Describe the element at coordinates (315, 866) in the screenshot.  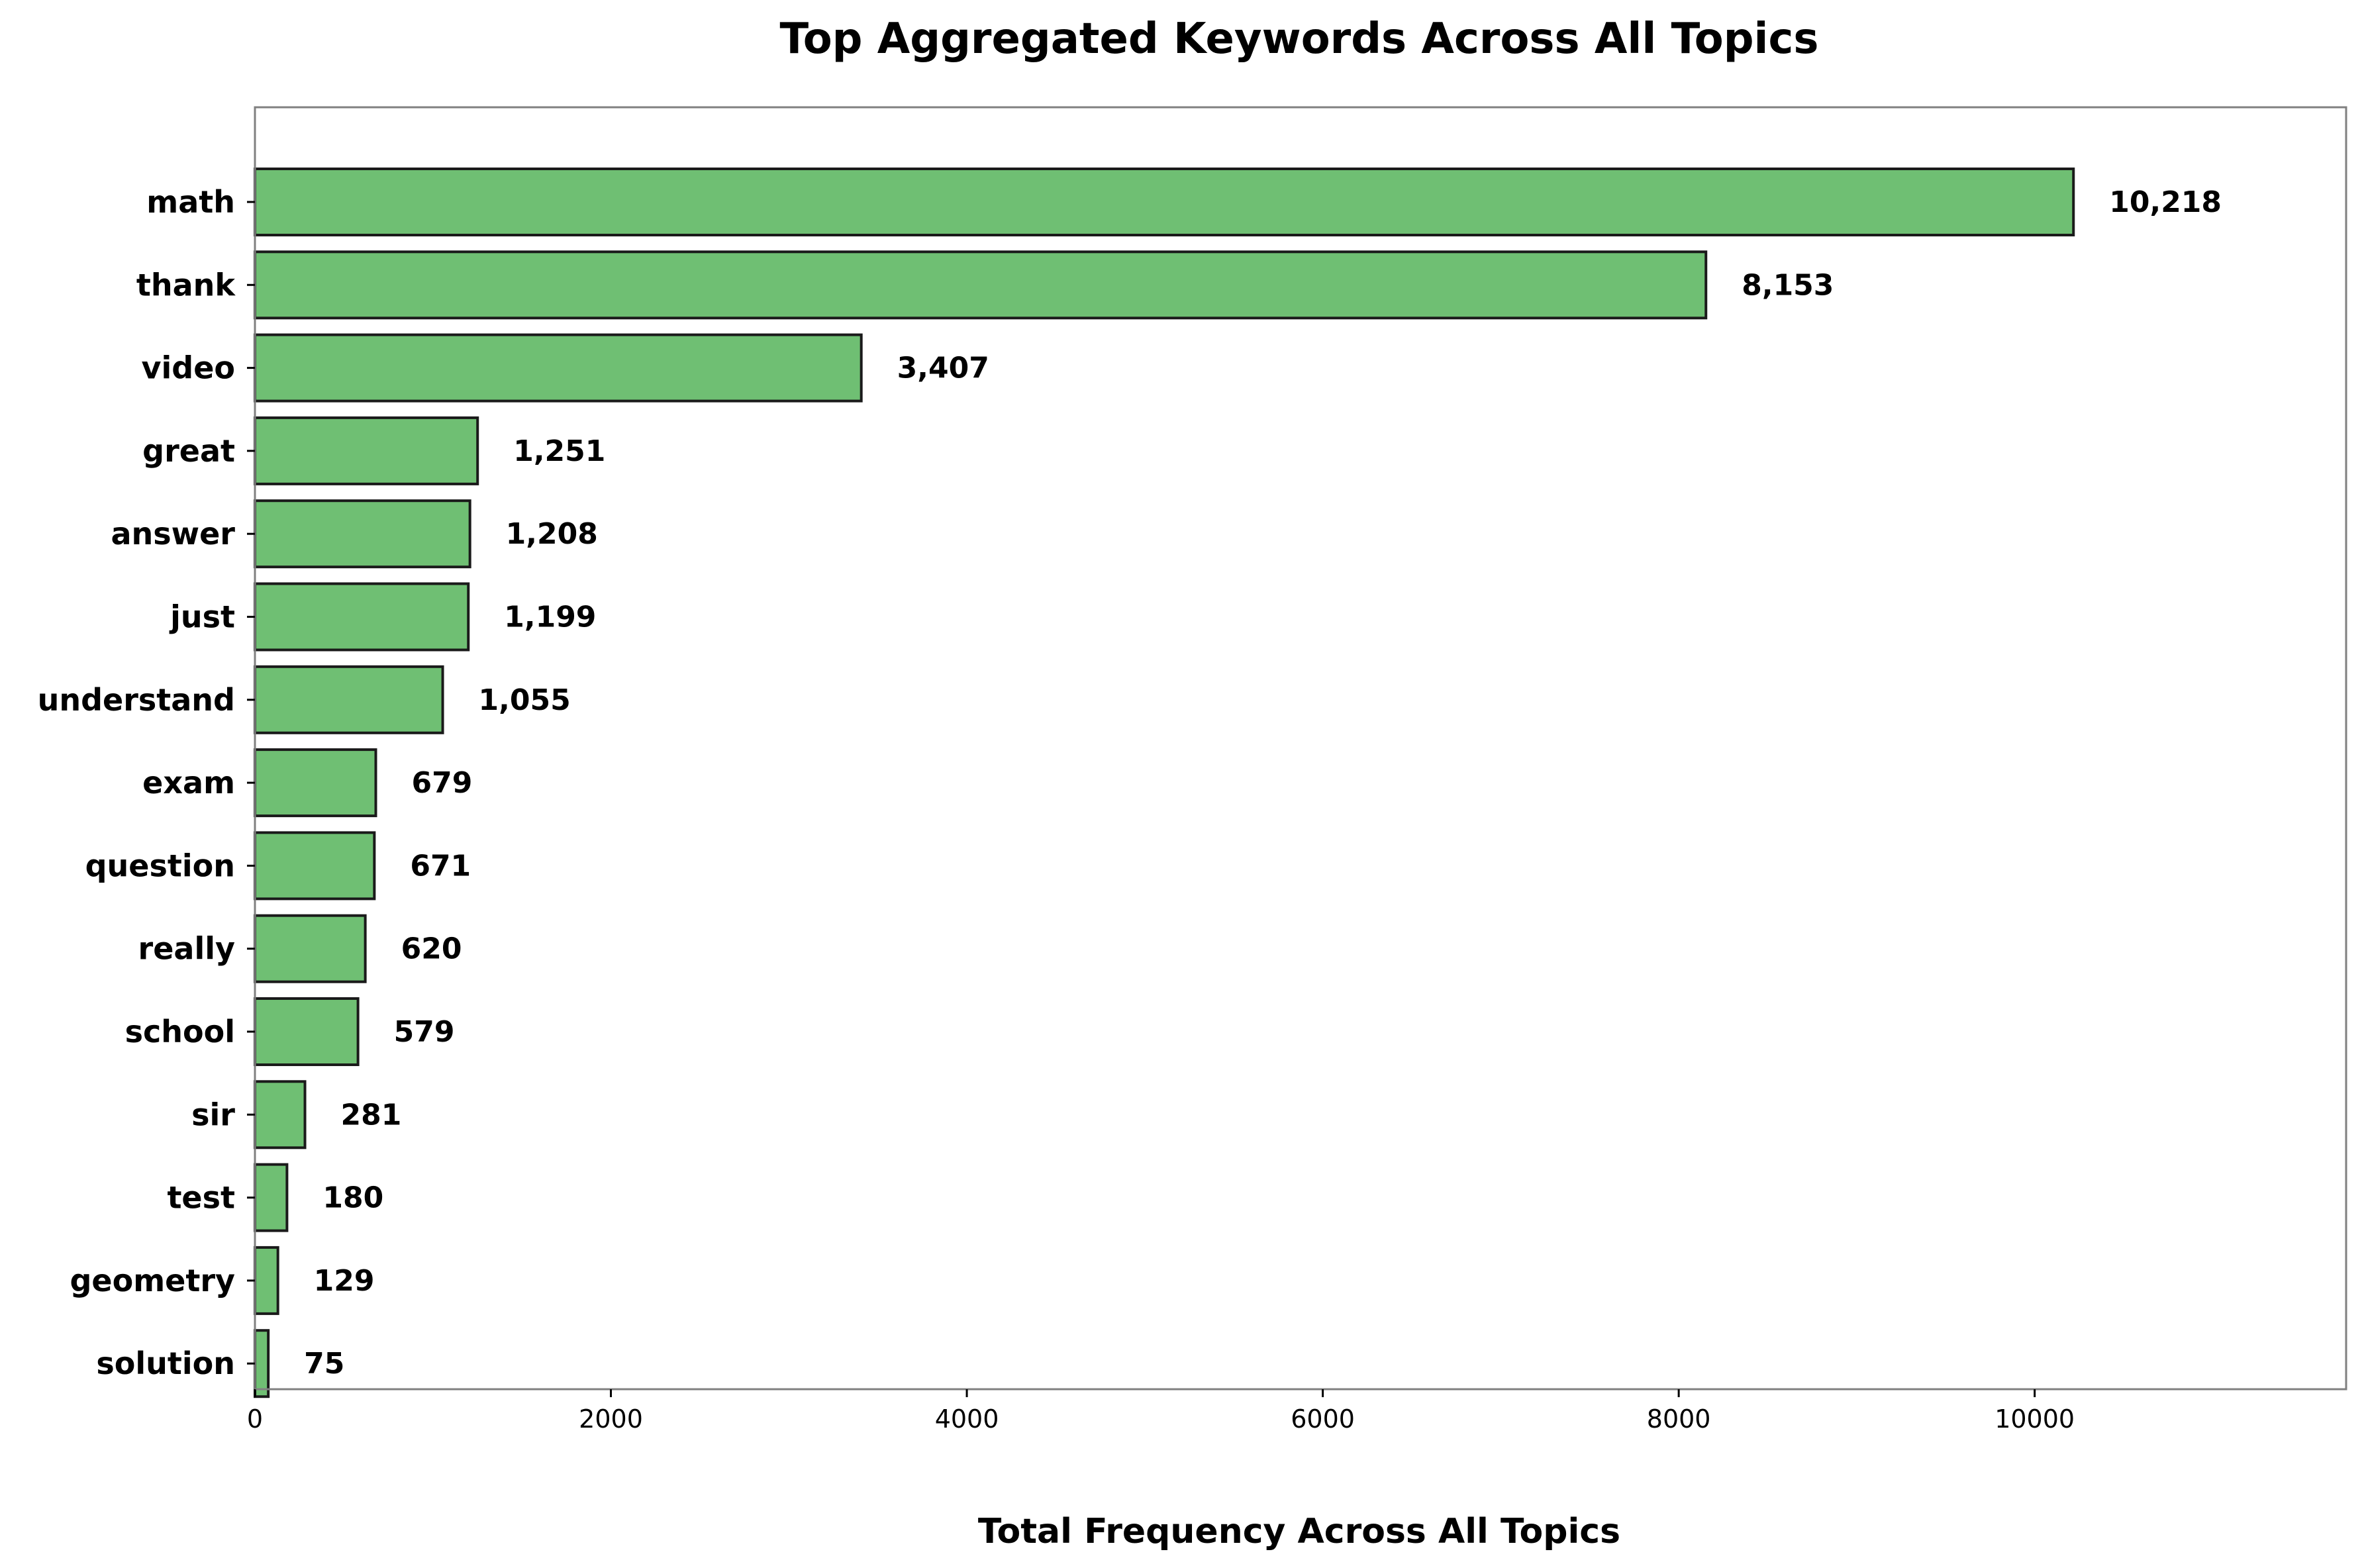
I see `bar-question` at that location.